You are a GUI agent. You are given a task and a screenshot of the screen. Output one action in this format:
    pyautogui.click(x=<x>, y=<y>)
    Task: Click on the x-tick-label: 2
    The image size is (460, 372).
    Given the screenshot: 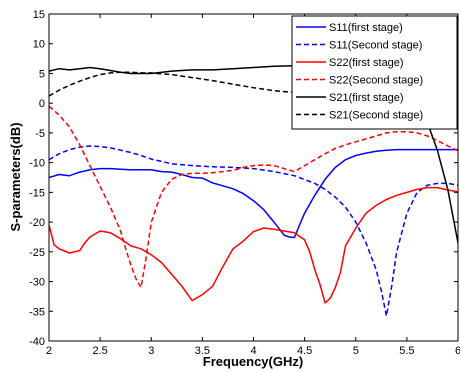 What is the action you would take?
    pyautogui.click(x=49, y=351)
    